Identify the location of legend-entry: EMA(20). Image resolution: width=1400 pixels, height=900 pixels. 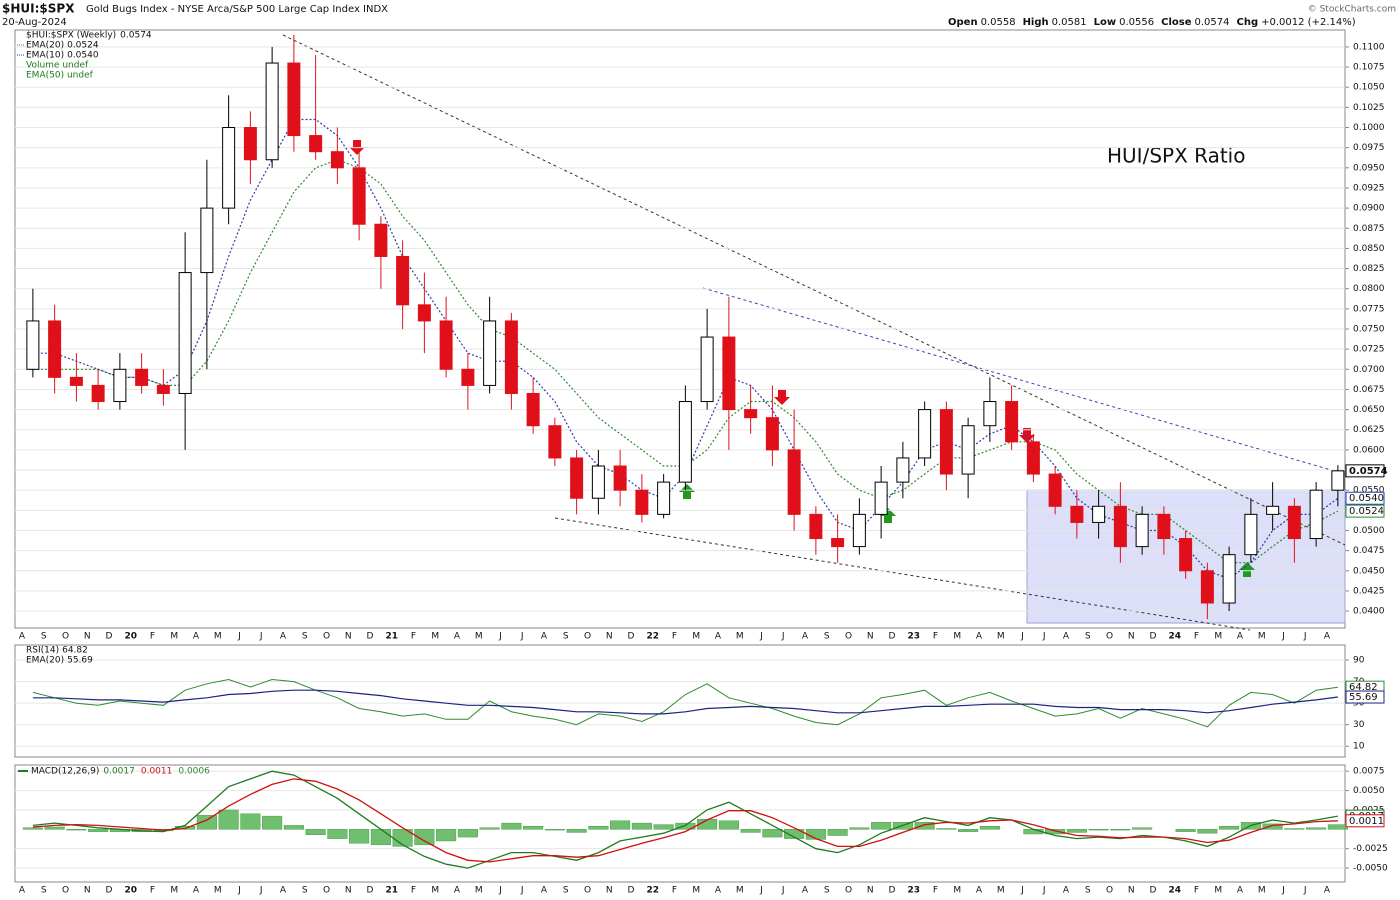
(45, 46).